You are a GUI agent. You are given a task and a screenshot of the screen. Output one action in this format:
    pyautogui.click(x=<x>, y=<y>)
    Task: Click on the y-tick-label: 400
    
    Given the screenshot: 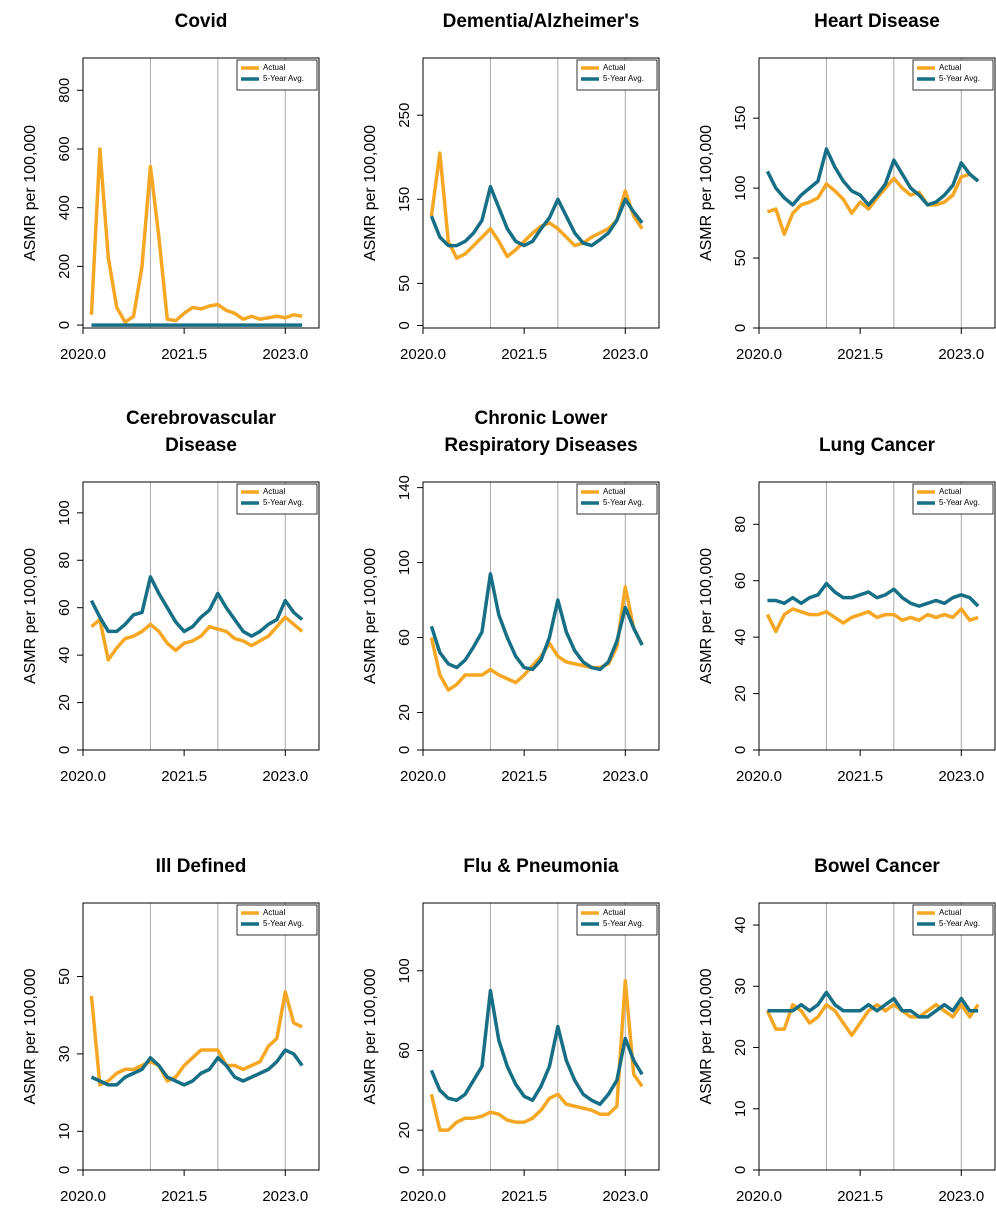 What is the action you would take?
    pyautogui.click(x=64, y=207)
    